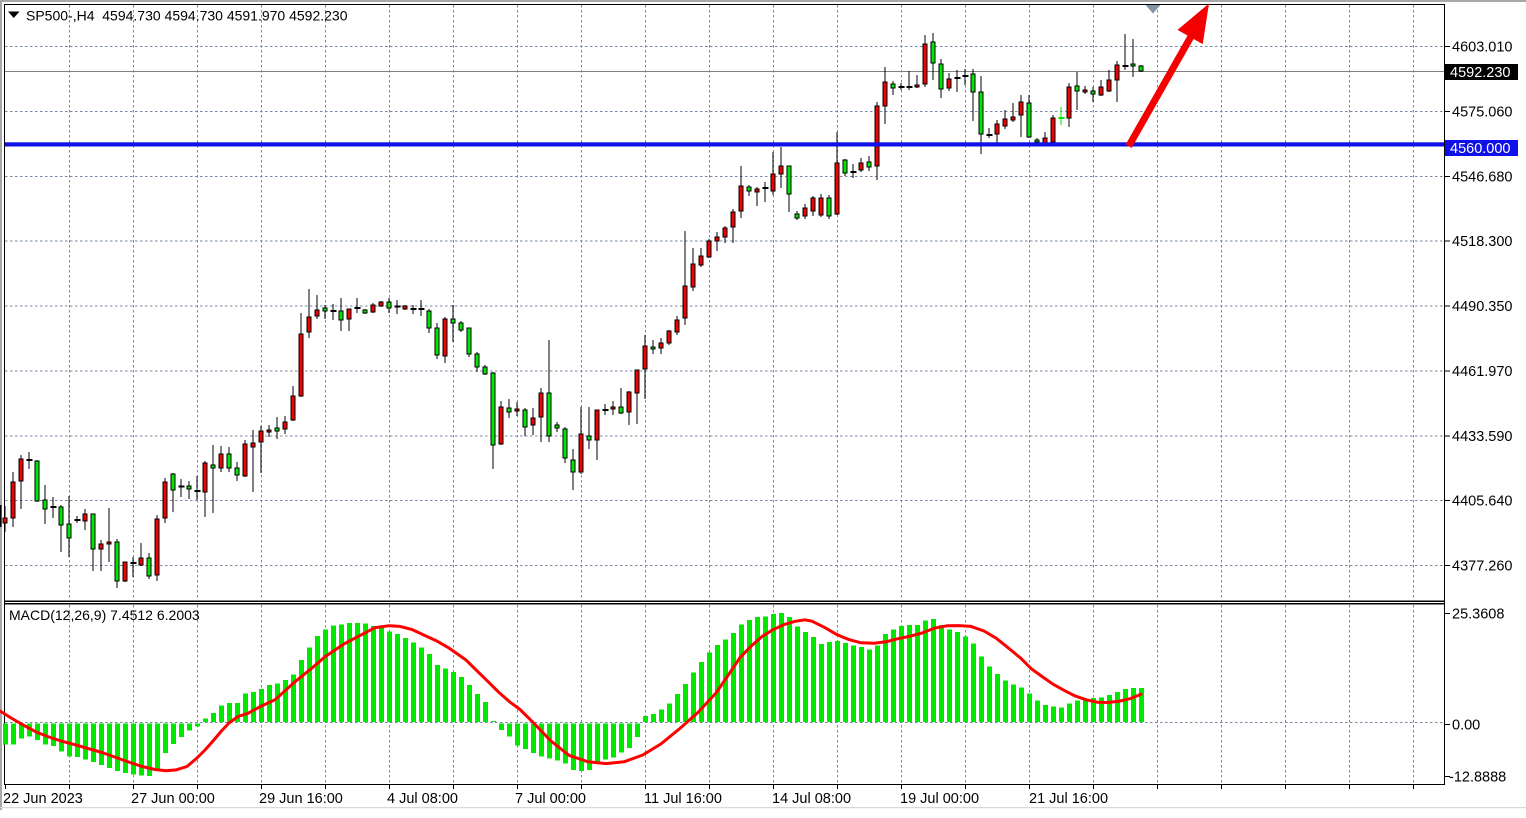 This screenshot has width=1526, height=818. Describe the element at coordinates (1477, 778) in the screenshot. I see `svg-text: -12.8888` at that location.